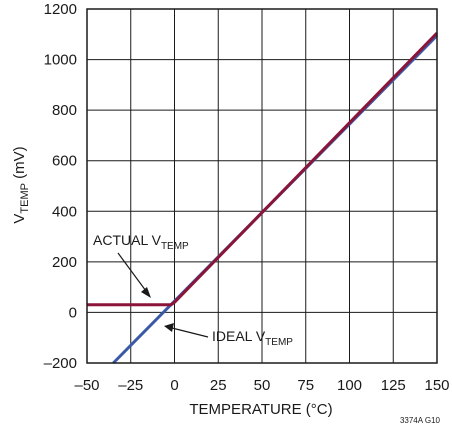 The width and height of the screenshot is (452, 425). I want to click on figure-reference: 3374A G10, so click(420, 420).